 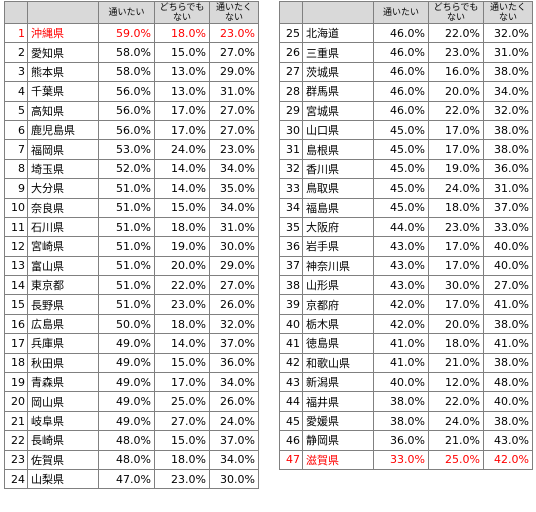 What do you see at coordinates (401, 285) in the screenshot?
I see `value-cell: 43.0%` at bounding box center [401, 285].